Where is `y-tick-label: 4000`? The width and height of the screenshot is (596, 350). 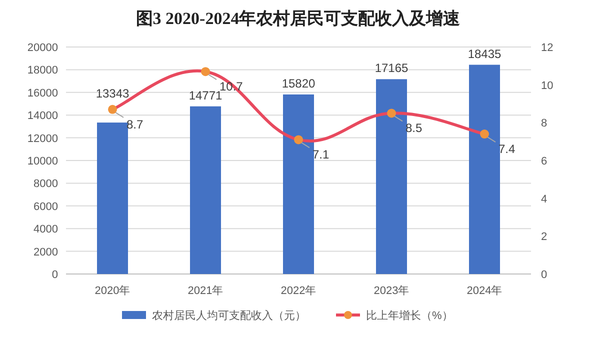
y-tick-label: 4000 is located at coordinates (46, 230).